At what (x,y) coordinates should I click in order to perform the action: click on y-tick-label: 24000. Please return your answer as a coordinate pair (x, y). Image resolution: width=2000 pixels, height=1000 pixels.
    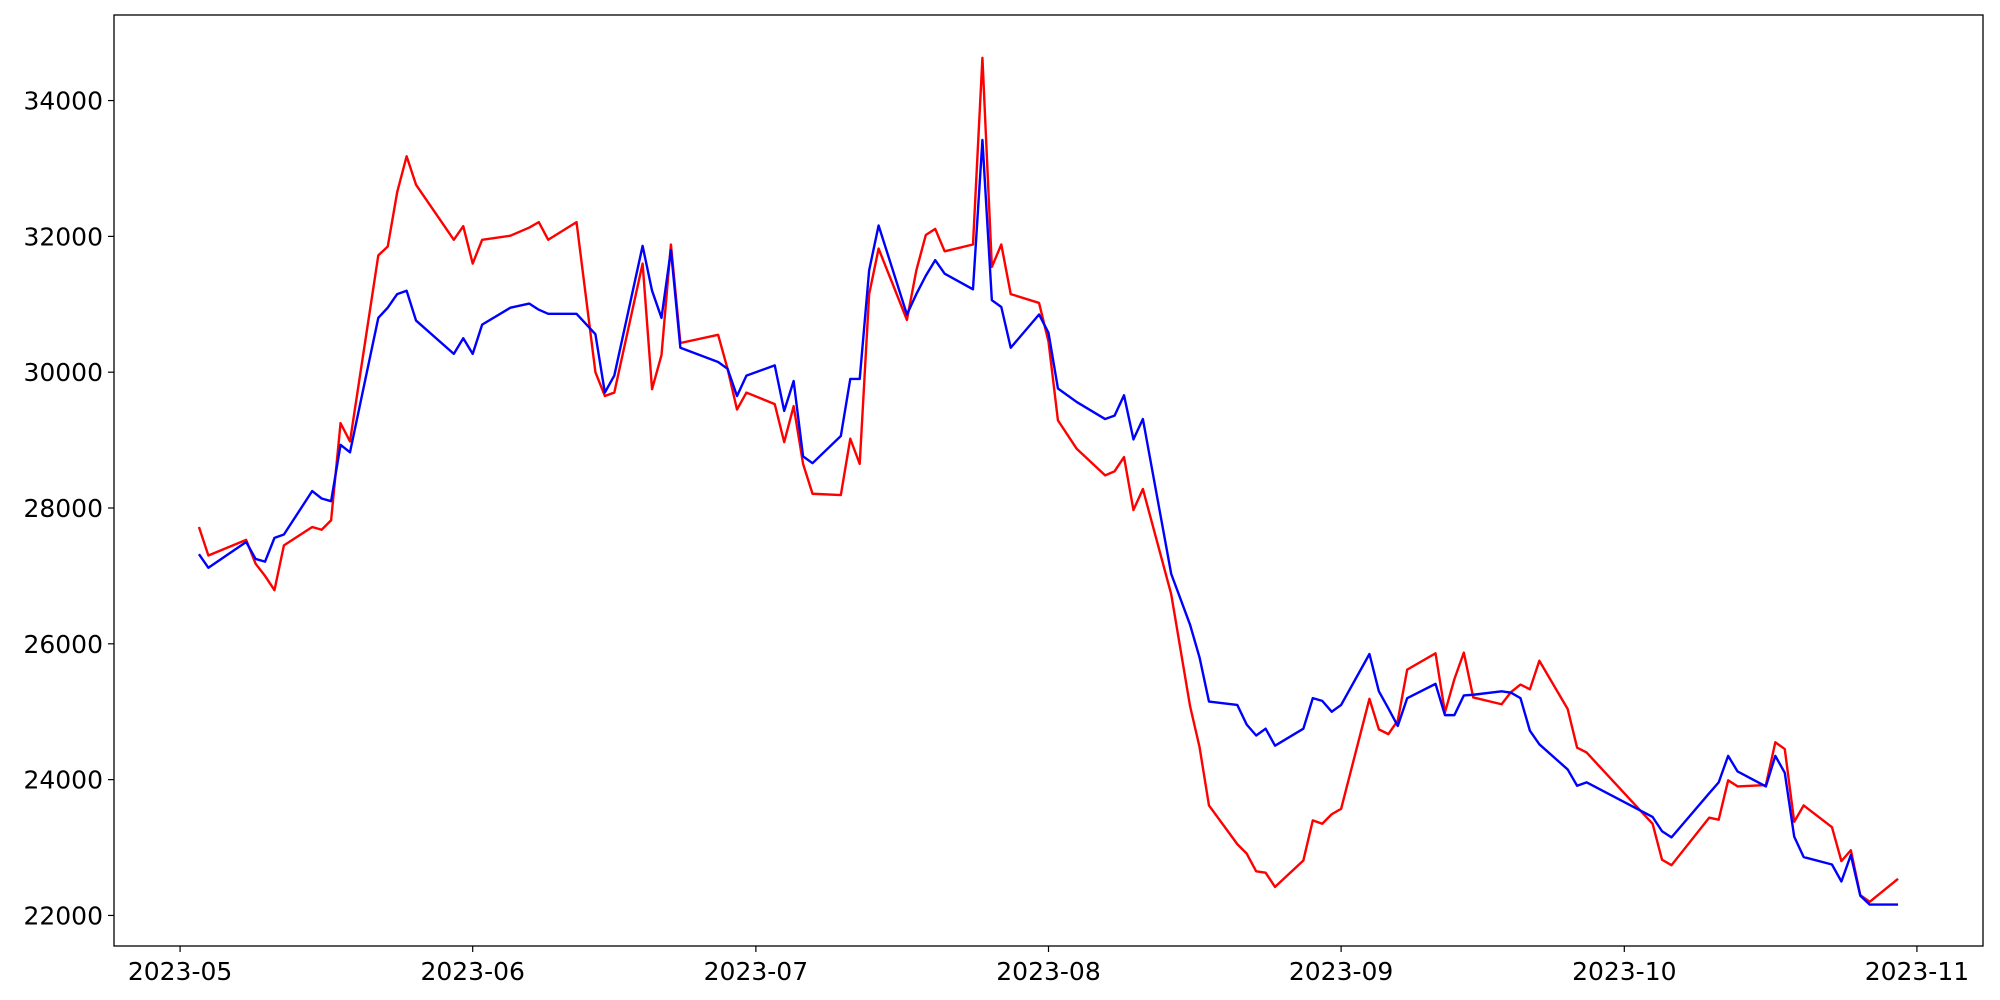
    Looking at the image, I should click on (63, 780).